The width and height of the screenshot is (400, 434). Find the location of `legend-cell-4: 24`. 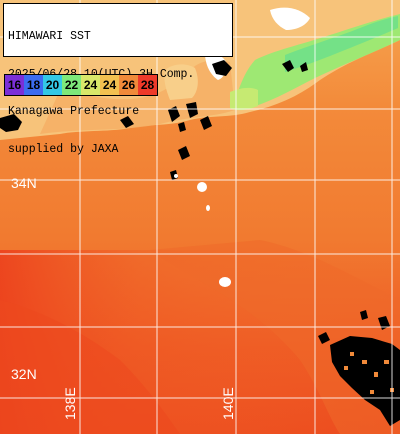

legend-cell-4: 24 is located at coordinates (90, 85).